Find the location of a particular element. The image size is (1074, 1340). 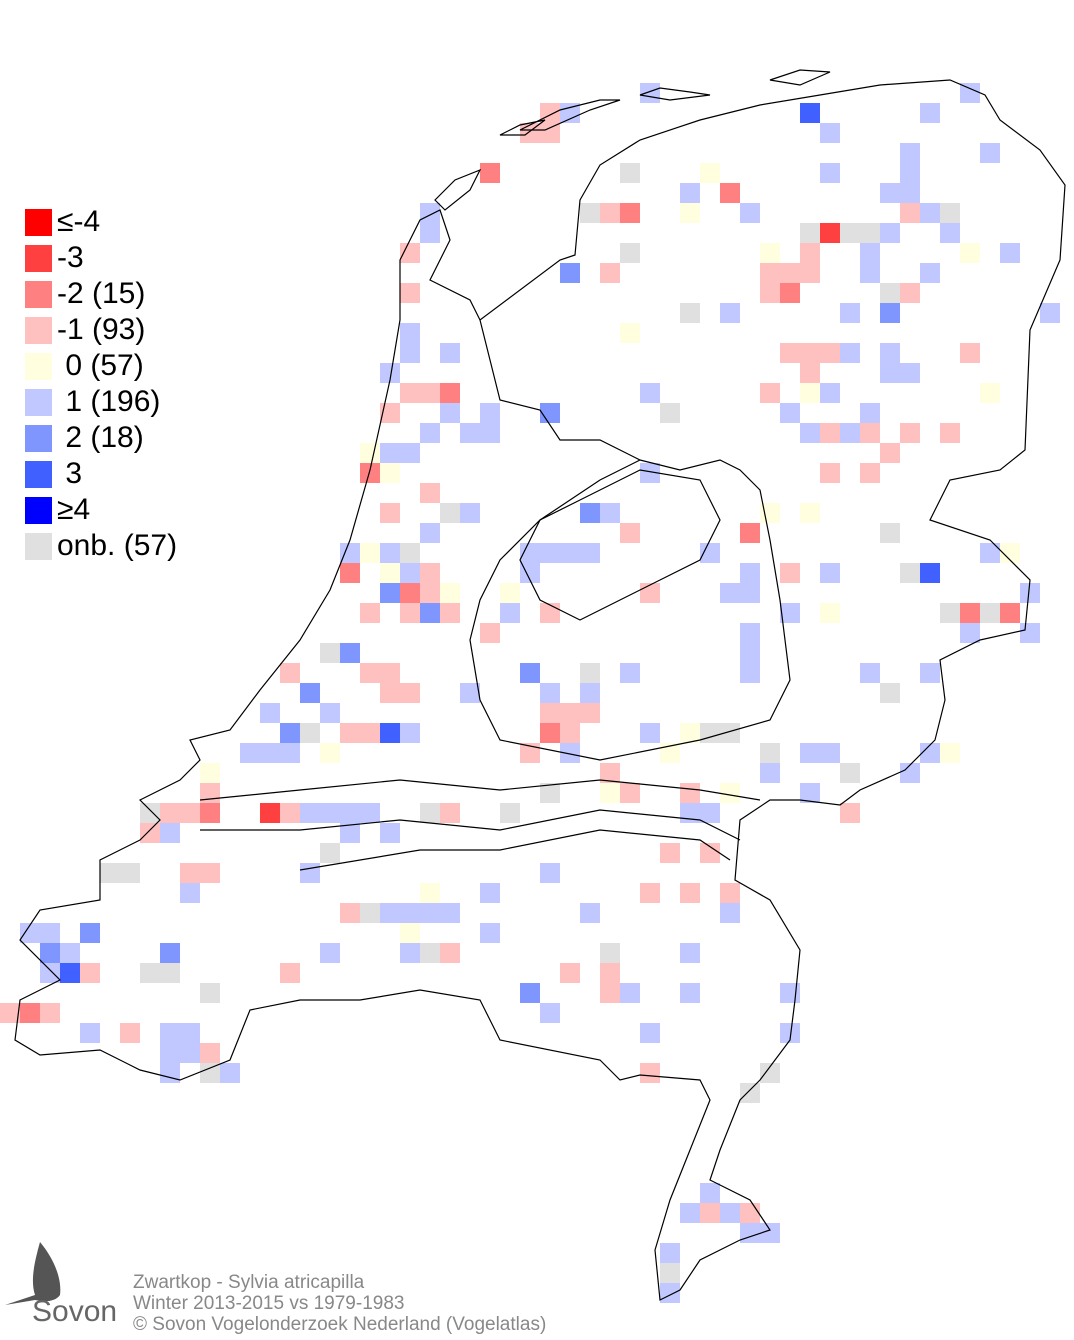

legend-item: 1 (196) is located at coordinates (101, 402).